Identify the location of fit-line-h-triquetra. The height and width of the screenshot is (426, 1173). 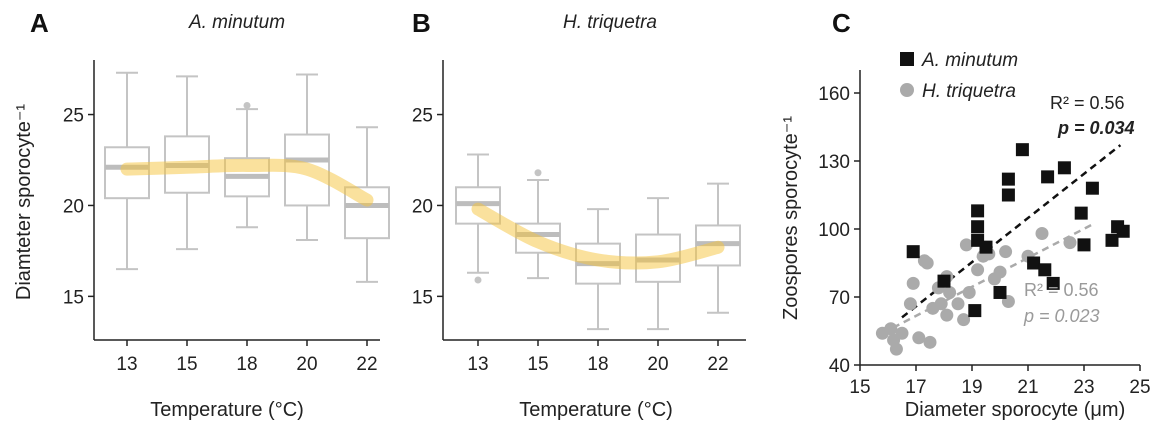
(987, 279).